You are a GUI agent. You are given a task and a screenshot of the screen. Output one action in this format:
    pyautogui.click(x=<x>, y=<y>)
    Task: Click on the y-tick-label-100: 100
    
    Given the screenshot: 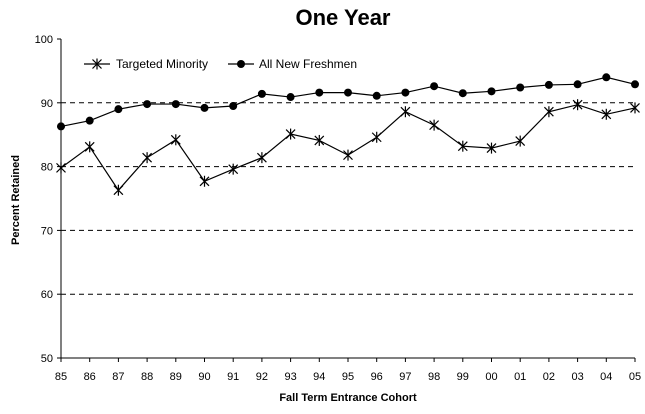 What is the action you would take?
    pyautogui.click(x=44, y=40)
    